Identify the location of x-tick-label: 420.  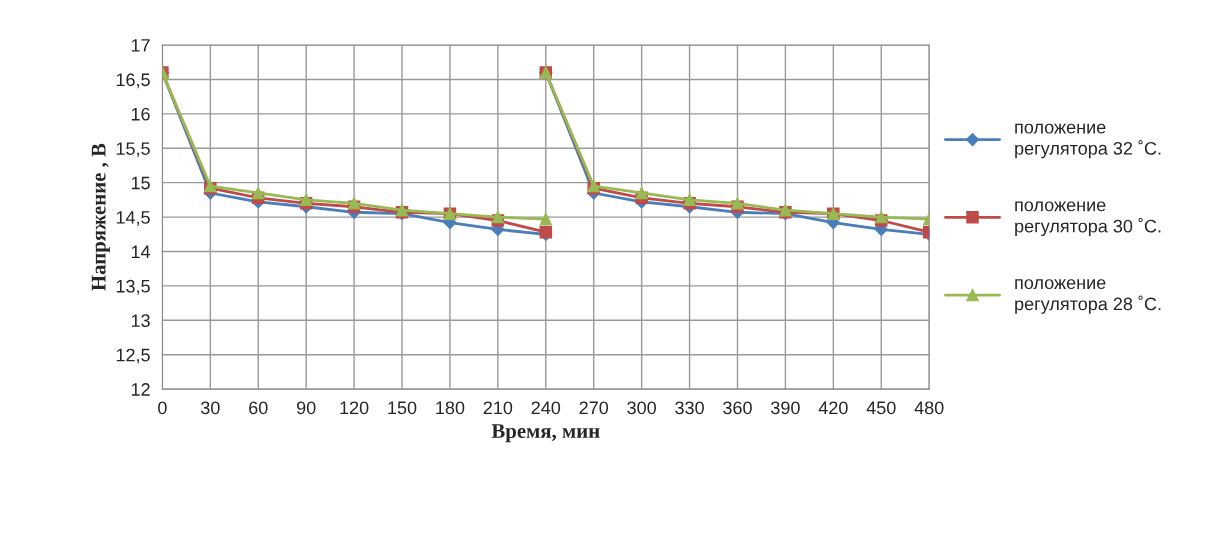
(833, 408).